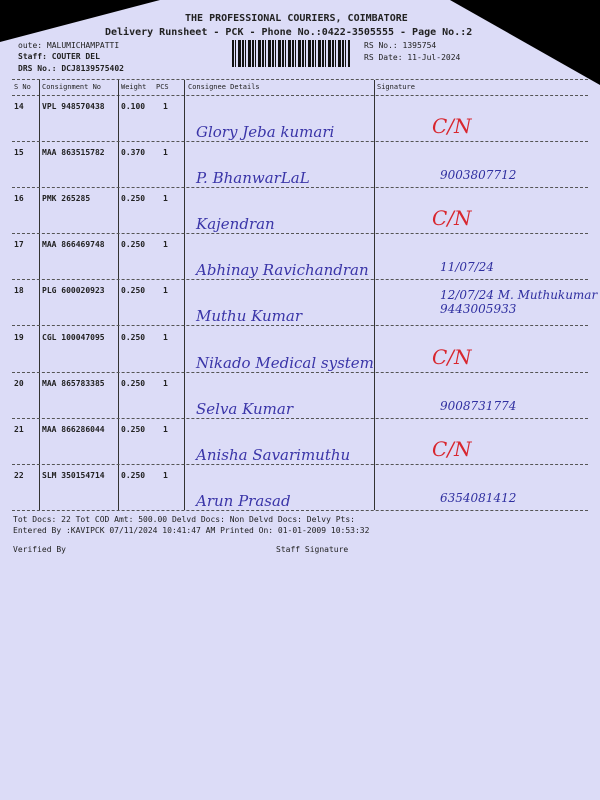 Image resolution: width=600 pixels, height=800 pixels. Describe the element at coordinates (19, 337) in the screenshot. I see `row-sno: 19` at that location.